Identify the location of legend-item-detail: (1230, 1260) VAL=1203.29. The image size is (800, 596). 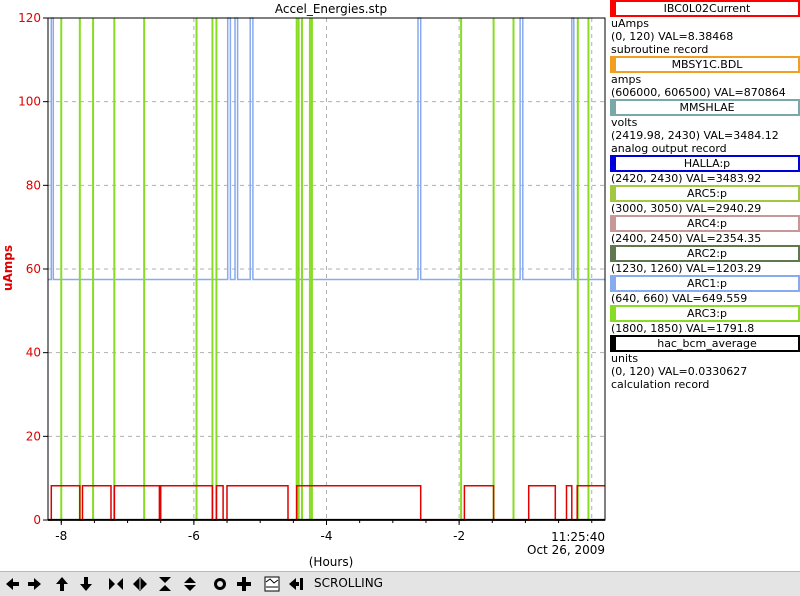
(686, 268).